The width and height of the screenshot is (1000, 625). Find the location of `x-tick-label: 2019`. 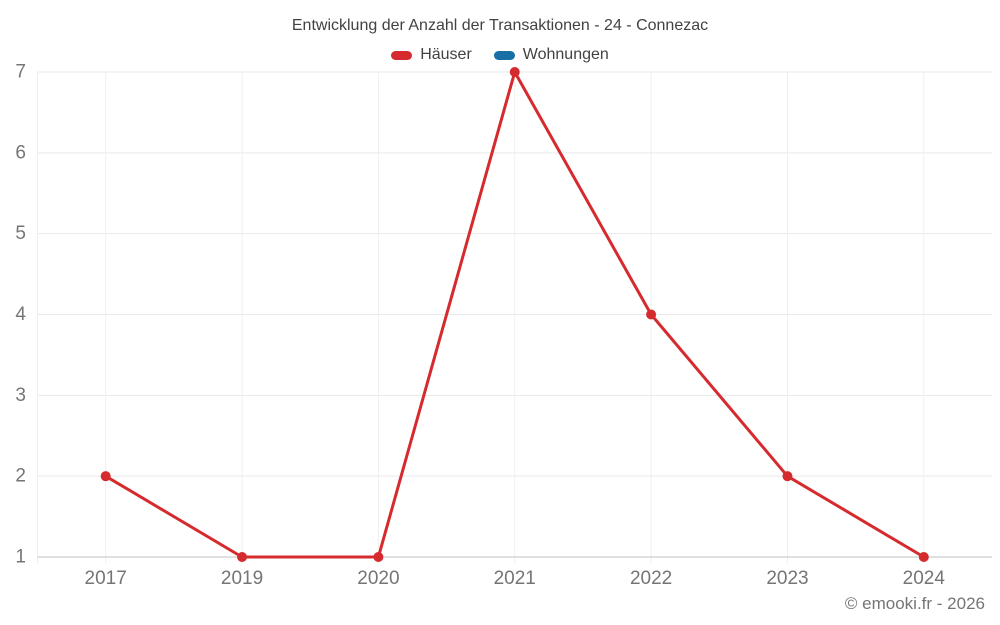

x-tick-label: 2019 is located at coordinates (242, 578).